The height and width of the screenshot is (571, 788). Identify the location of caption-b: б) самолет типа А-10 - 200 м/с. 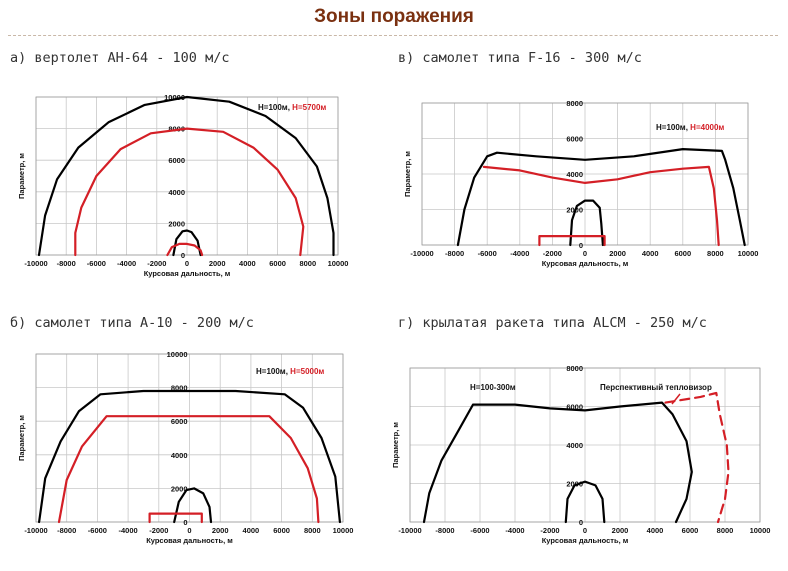
(132, 323).